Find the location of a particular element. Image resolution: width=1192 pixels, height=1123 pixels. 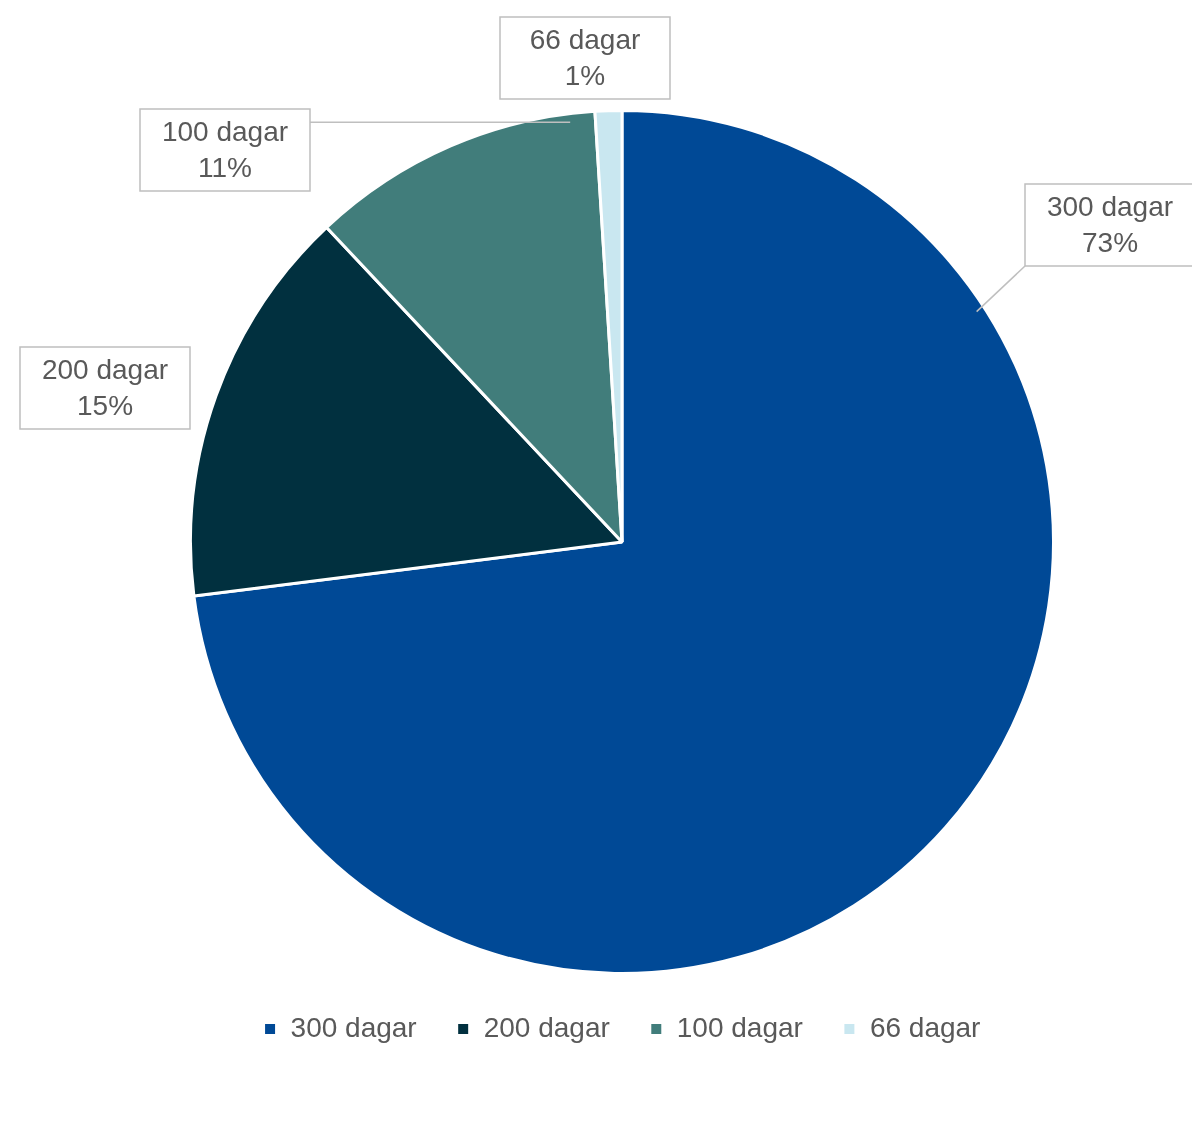

slice-label: 66 dagar is located at coordinates (585, 39).